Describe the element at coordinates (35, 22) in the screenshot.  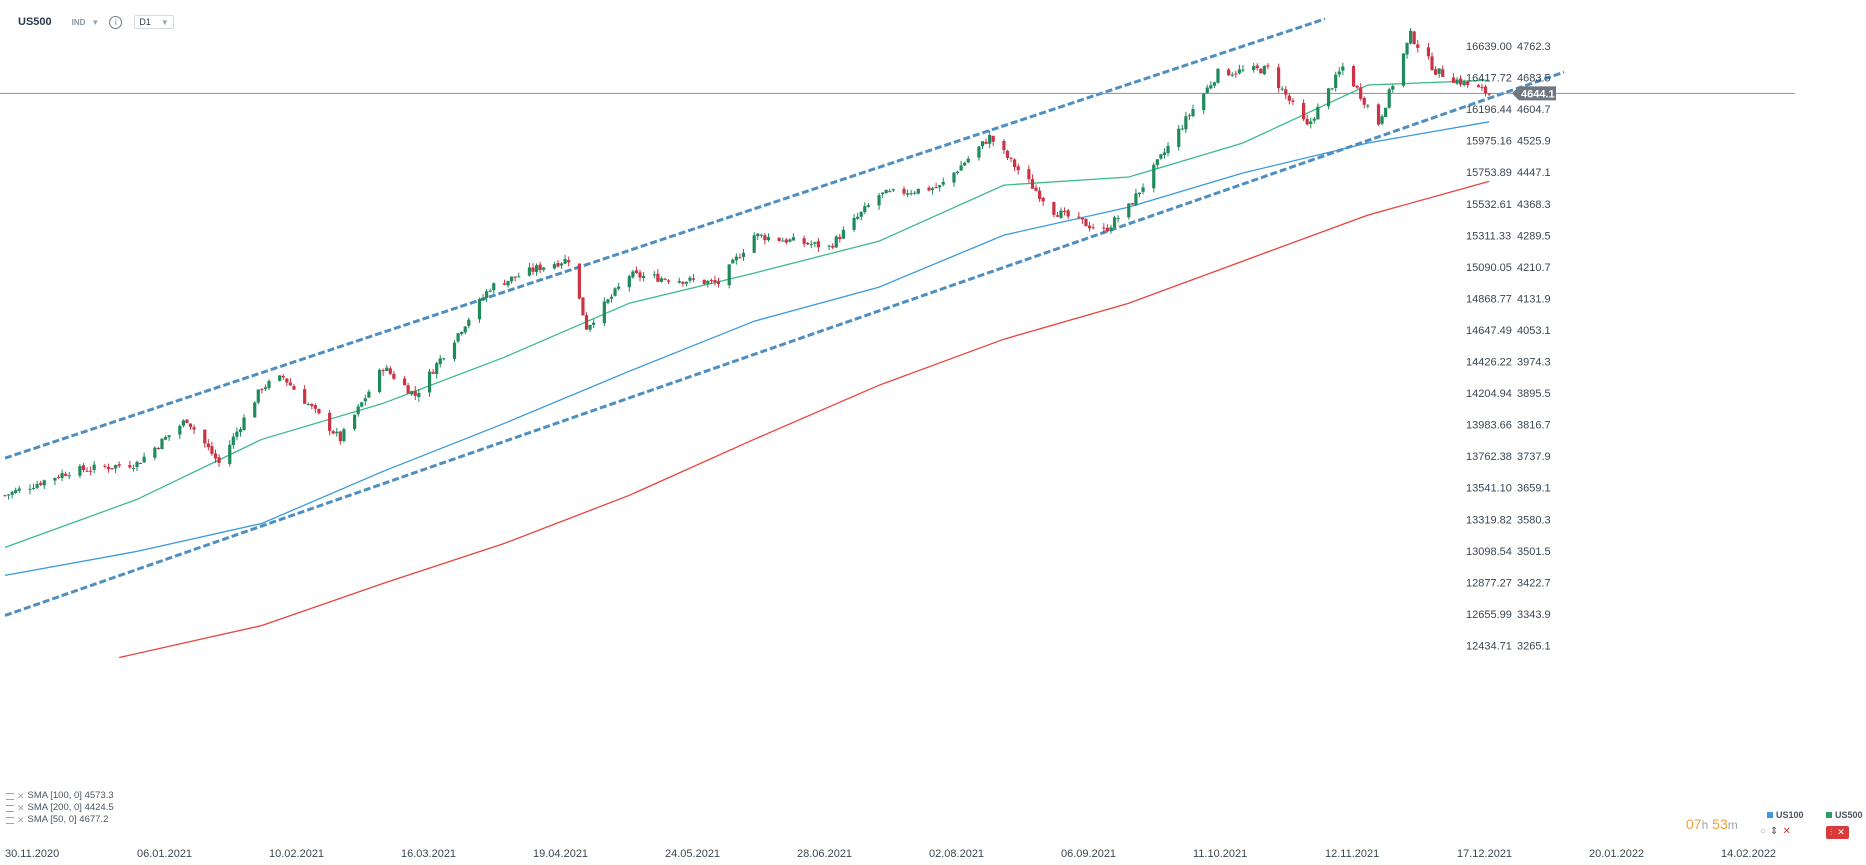
I see `symbol-label: US500` at that location.